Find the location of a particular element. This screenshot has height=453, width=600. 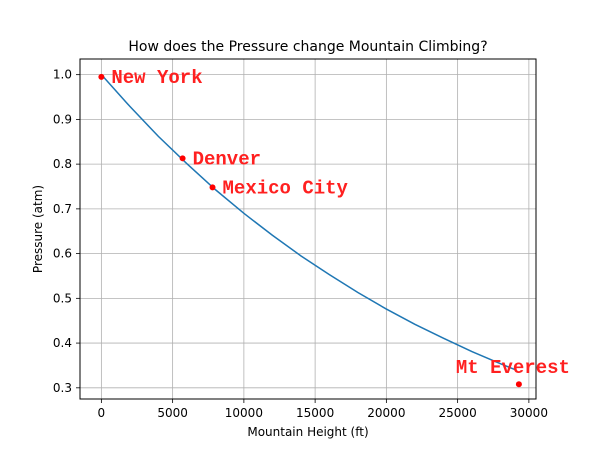

x-tick-label: 0 is located at coordinates (102, 413).